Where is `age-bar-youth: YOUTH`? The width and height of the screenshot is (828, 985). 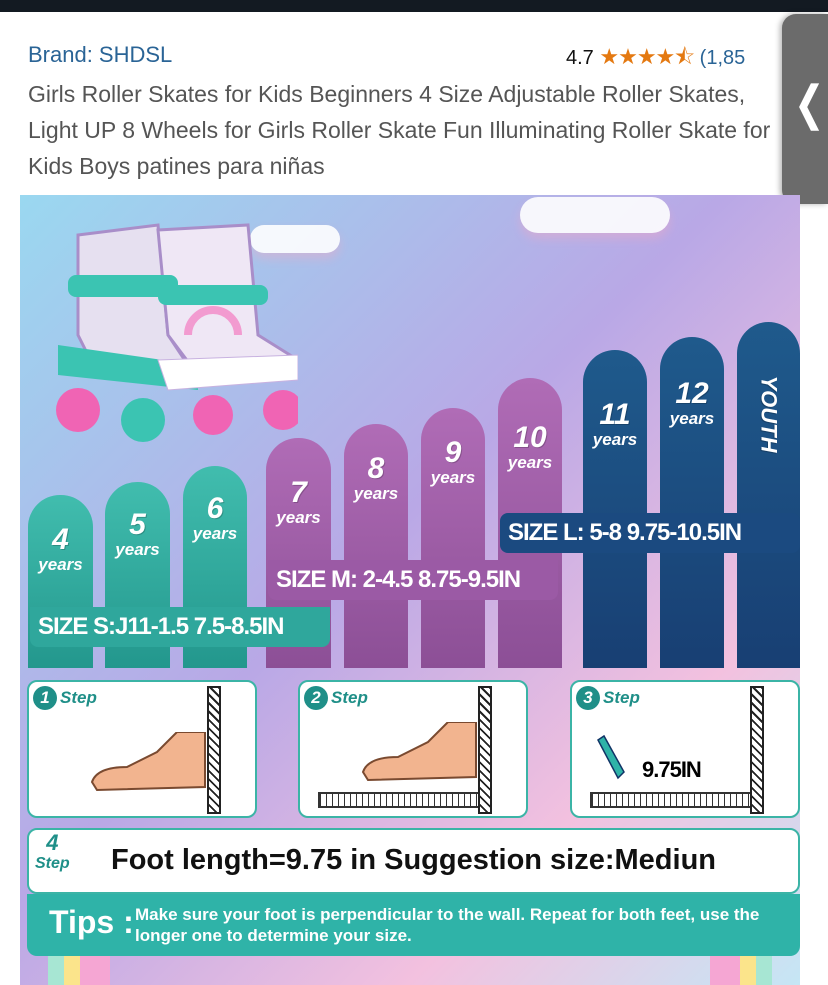 age-bar-youth: YOUTH is located at coordinates (768, 495).